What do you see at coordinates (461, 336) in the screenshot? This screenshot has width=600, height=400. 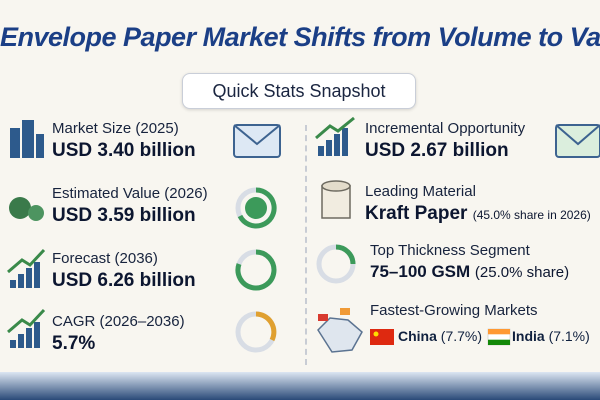 I see `market-rate: (7.7%)` at bounding box center [461, 336].